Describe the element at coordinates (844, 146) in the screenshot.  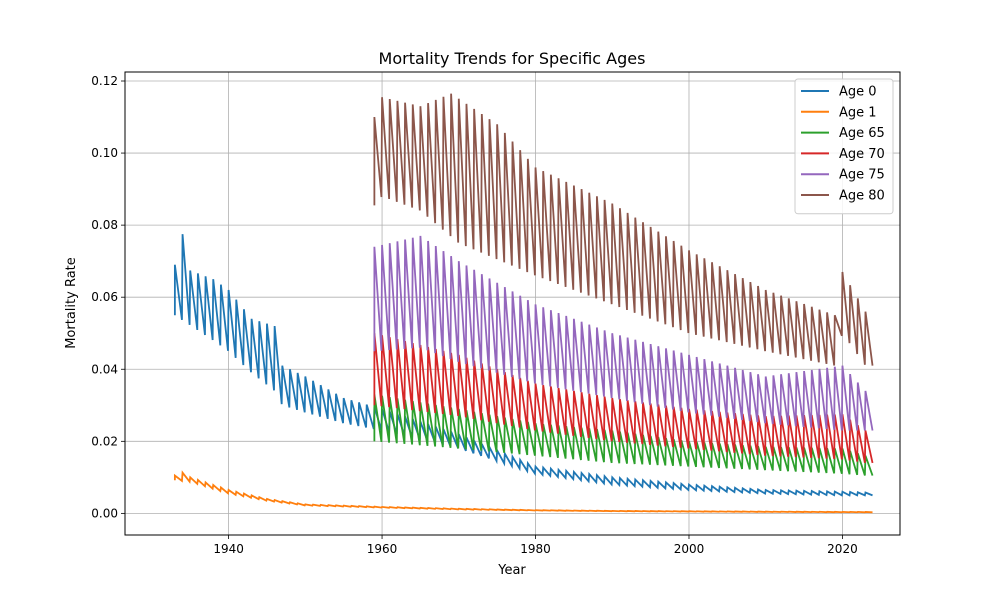
I see `legend: Age 0 Age 1 Age 65 Age 70 Age 75 Age 80` at that location.